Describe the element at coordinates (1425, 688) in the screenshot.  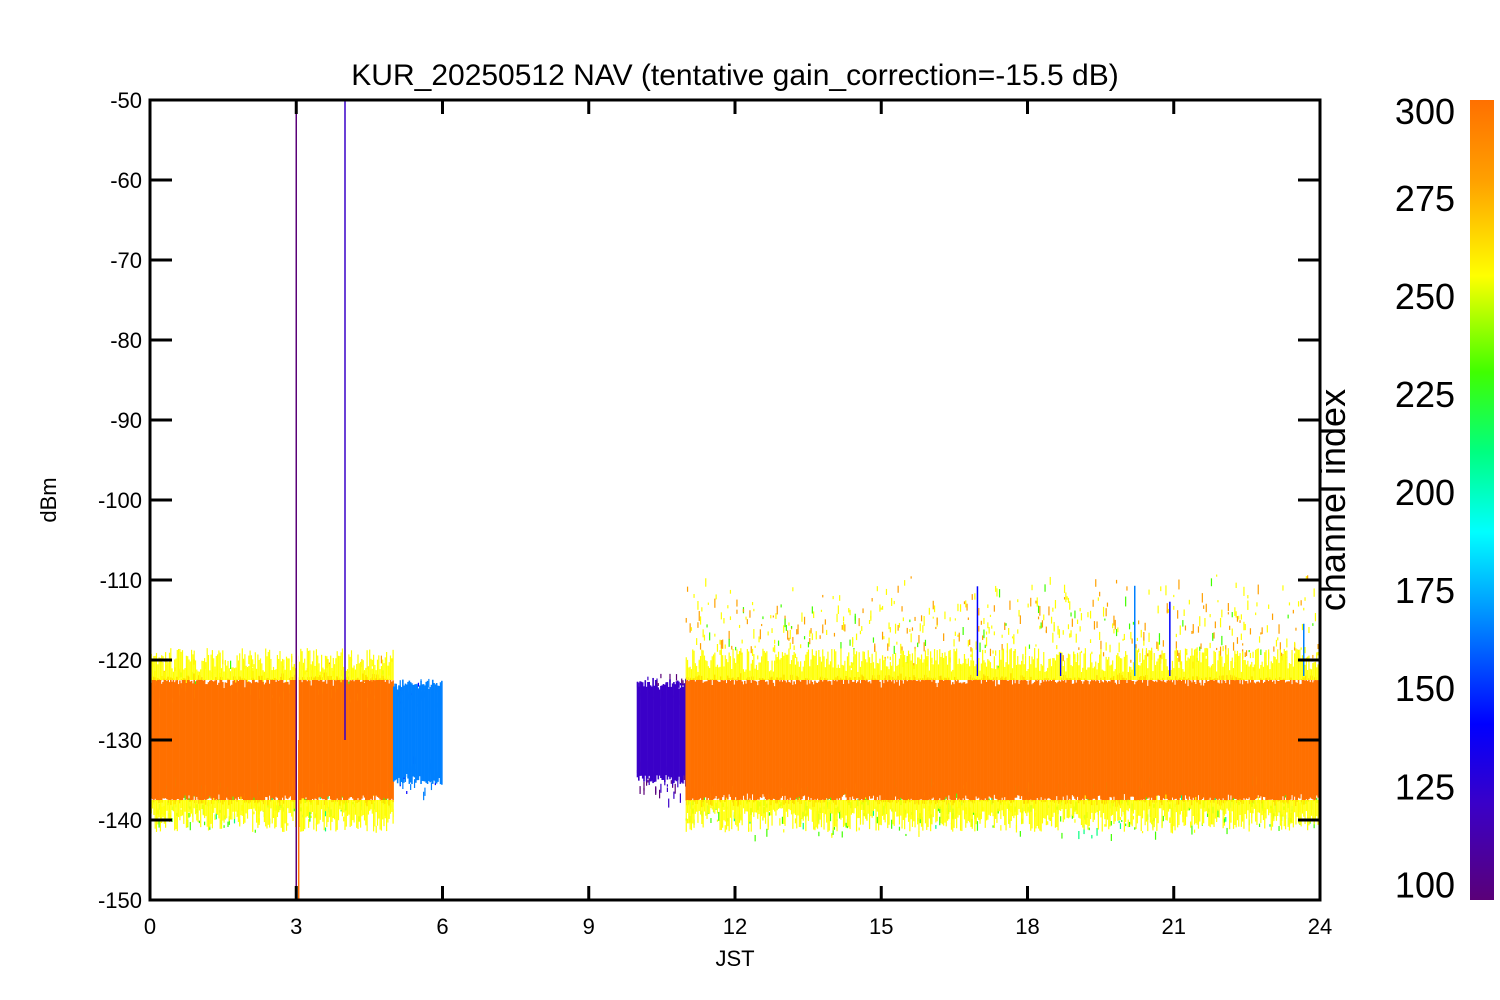
I see `colorbar-tick-label: 150` at that location.